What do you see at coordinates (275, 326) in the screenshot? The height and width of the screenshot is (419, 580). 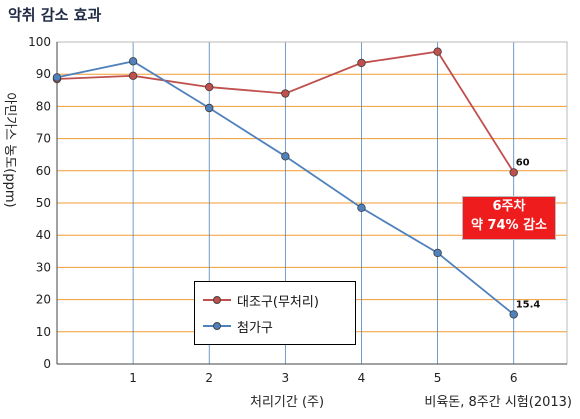 I see `legend-item-treatment: 첨가구` at bounding box center [275, 326].